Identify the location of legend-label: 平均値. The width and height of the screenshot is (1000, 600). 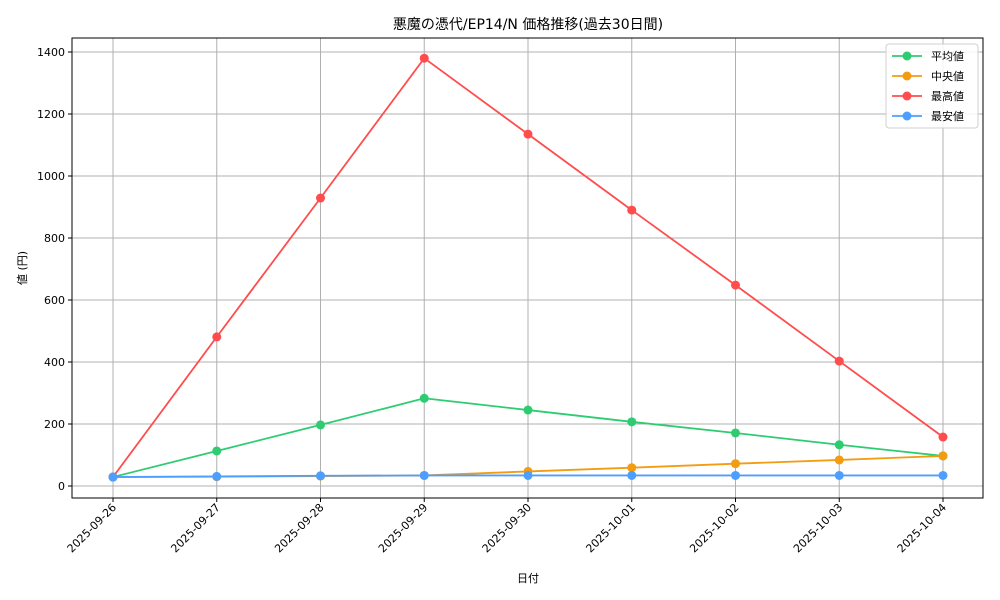
(947, 56).